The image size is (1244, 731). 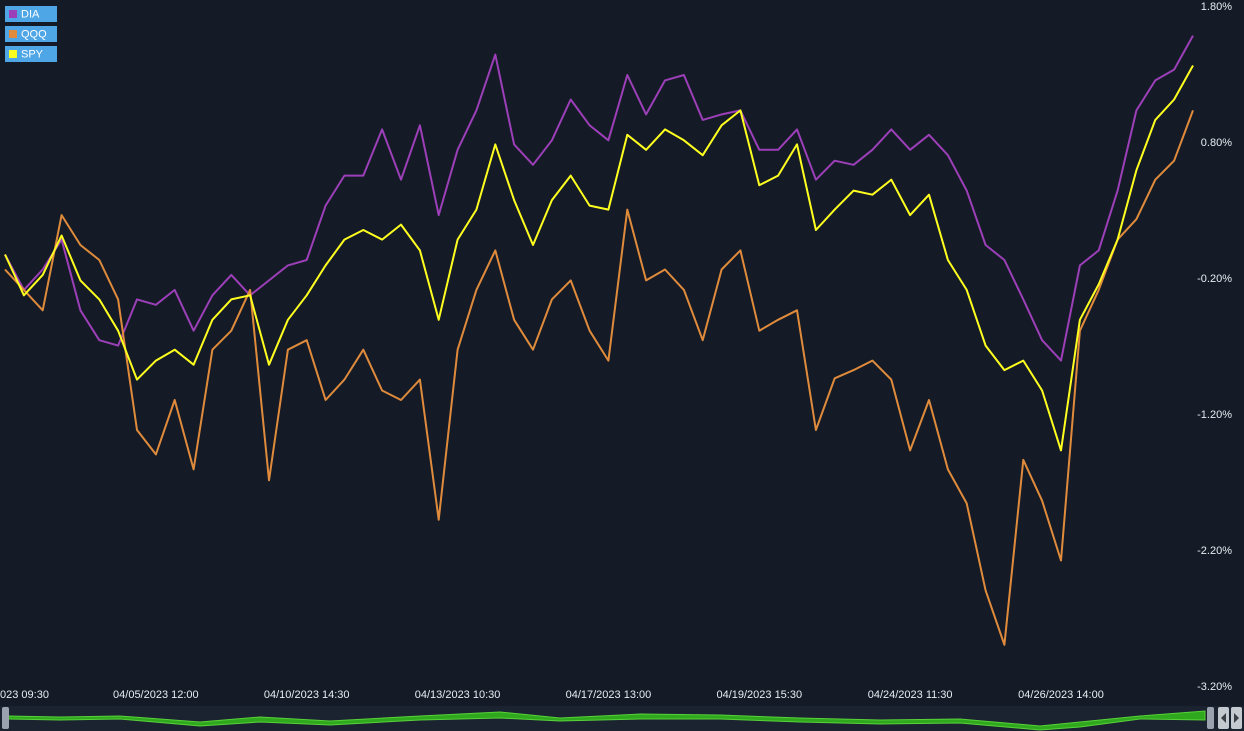 What do you see at coordinates (1061, 695) in the screenshot?
I see `x-tick-label: 04/26/2023 14:00` at bounding box center [1061, 695].